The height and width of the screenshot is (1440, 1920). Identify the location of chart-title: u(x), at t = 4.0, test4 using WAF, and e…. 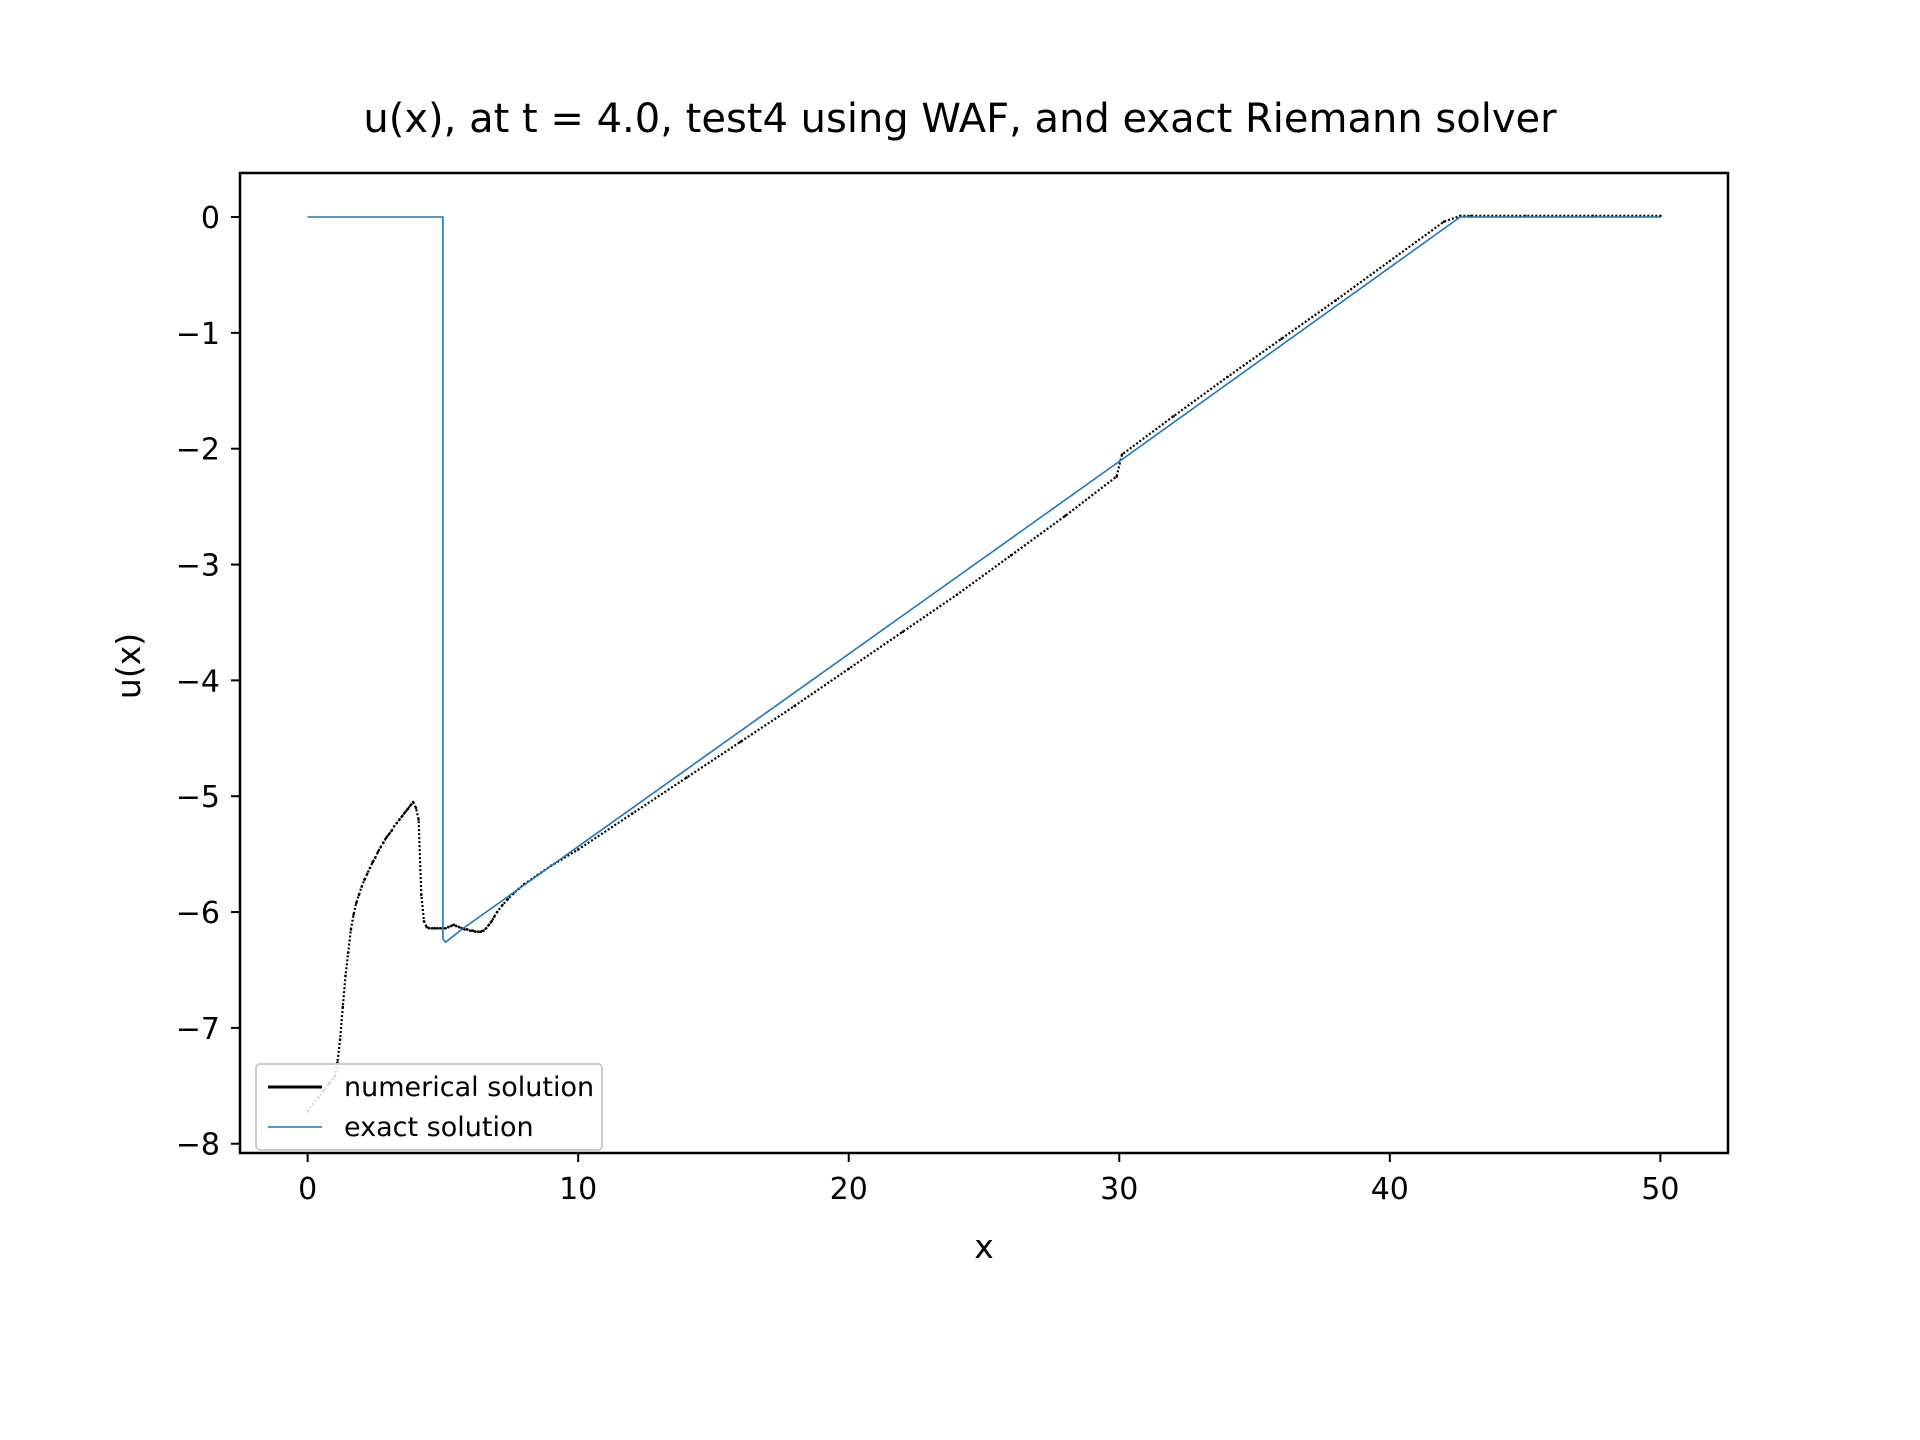
(960, 119).